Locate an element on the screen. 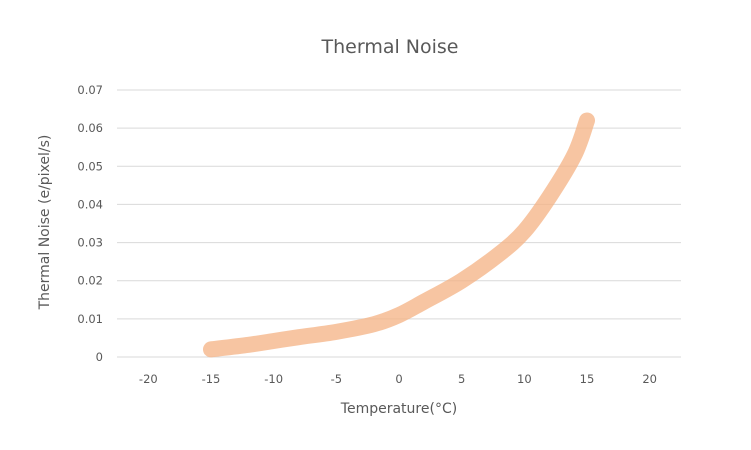  y-tick-label: 0.01 is located at coordinates (90, 319).